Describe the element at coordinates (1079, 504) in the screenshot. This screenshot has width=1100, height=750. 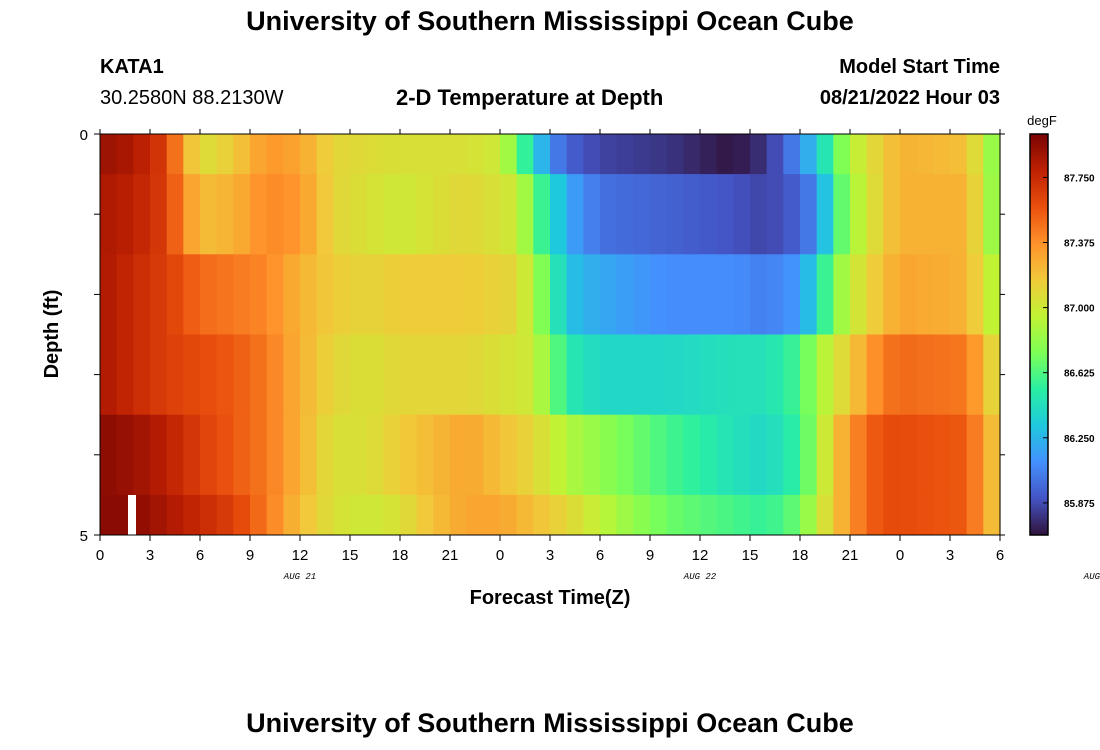
I see `colorbar-tick-label: 85.875` at that location.